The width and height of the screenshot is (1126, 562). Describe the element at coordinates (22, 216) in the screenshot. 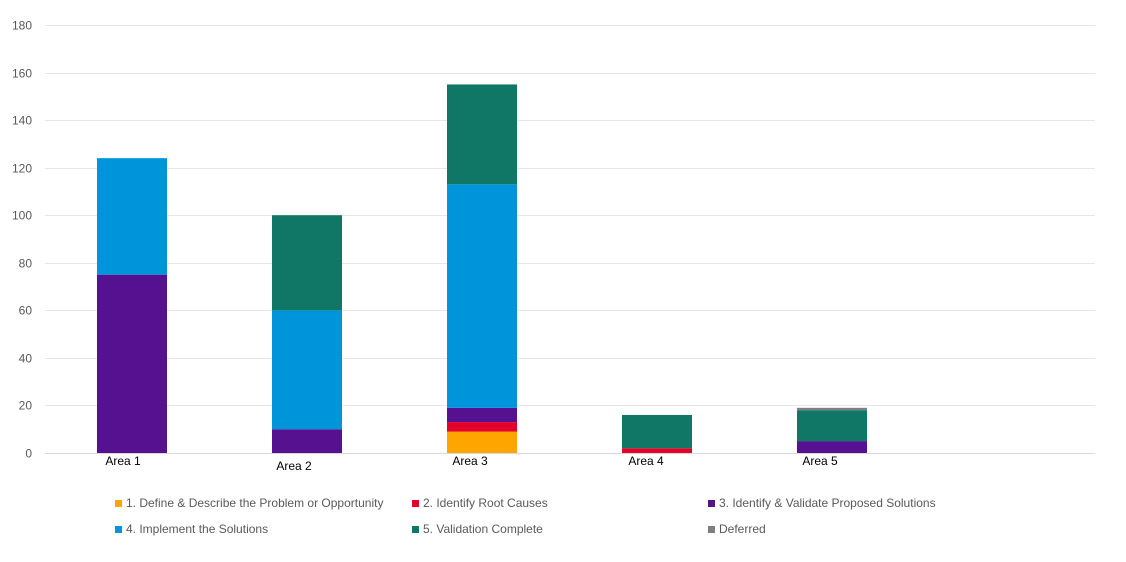

I see `y-tick-label-100: 100` at that location.